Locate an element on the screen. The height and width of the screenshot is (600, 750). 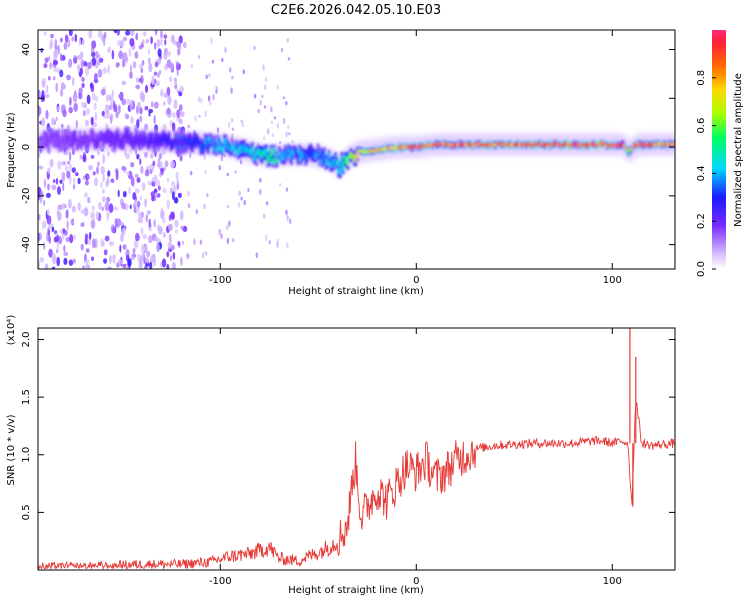
colorbar-tick-label: 0.4 is located at coordinates (701, 173).